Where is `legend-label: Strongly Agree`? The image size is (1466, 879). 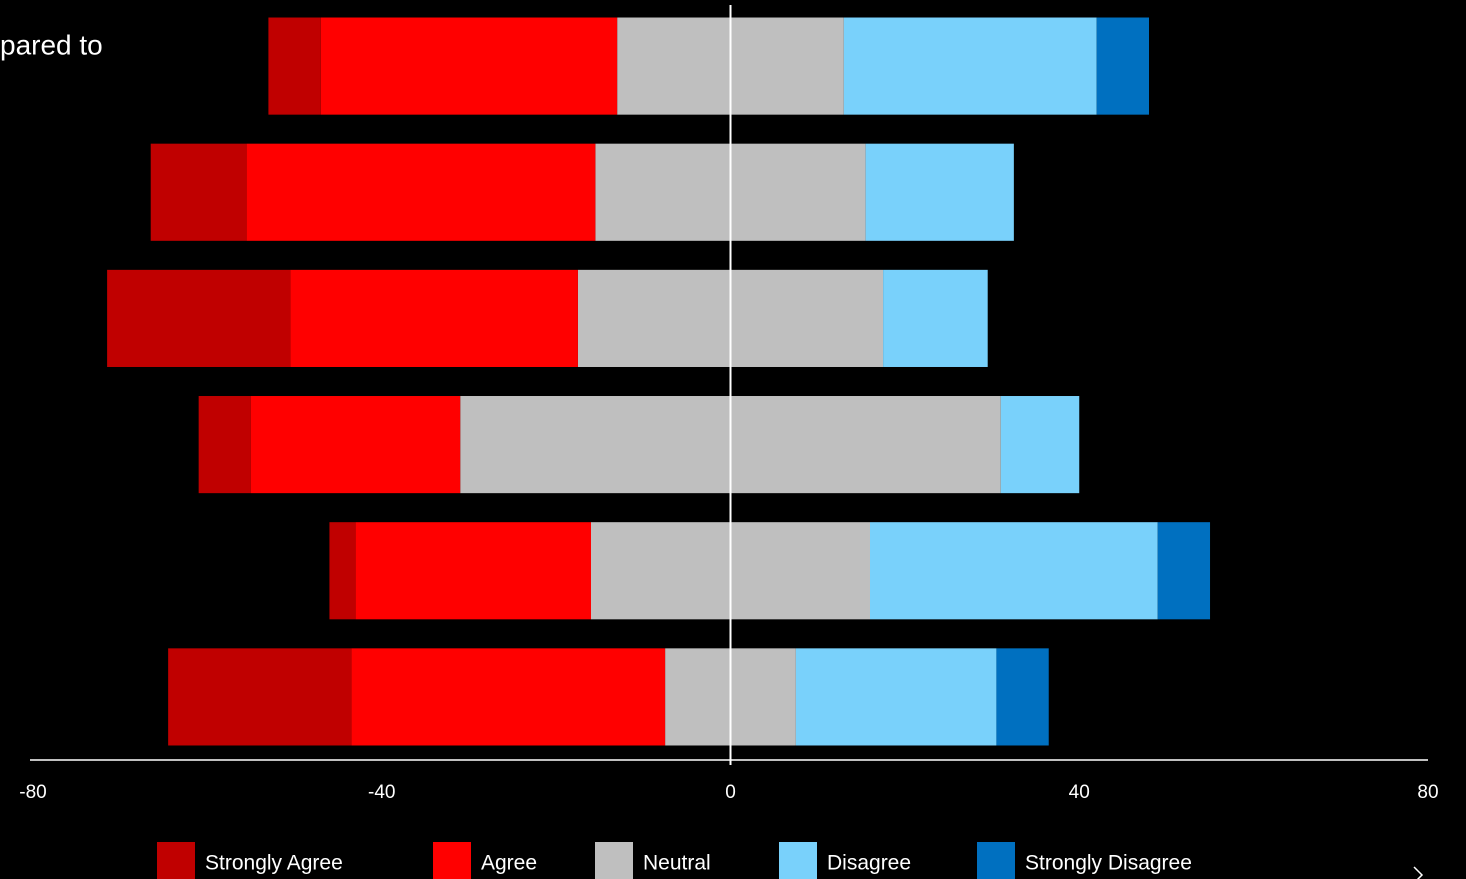 legend-label: Strongly Agree is located at coordinates (274, 863).